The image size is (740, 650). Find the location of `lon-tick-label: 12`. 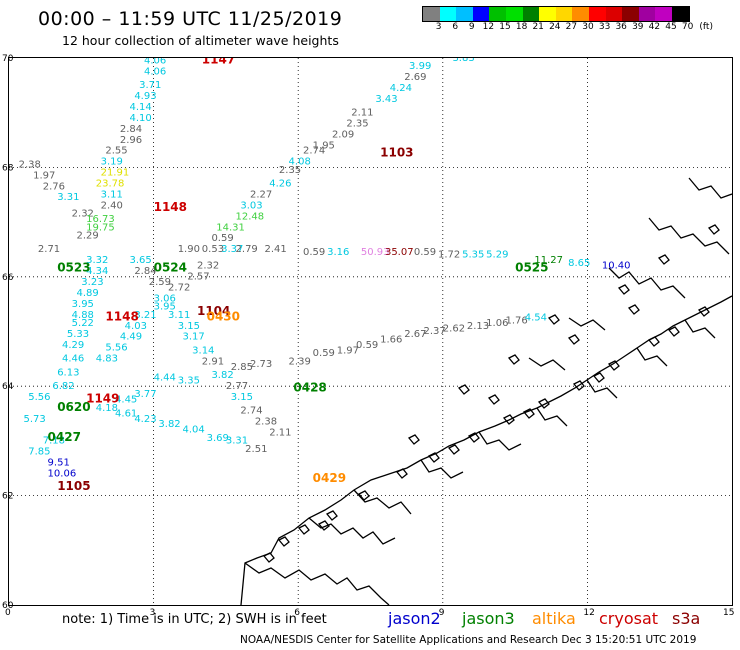

lon-tick-label: 12 is located at coordinates (588, 613).